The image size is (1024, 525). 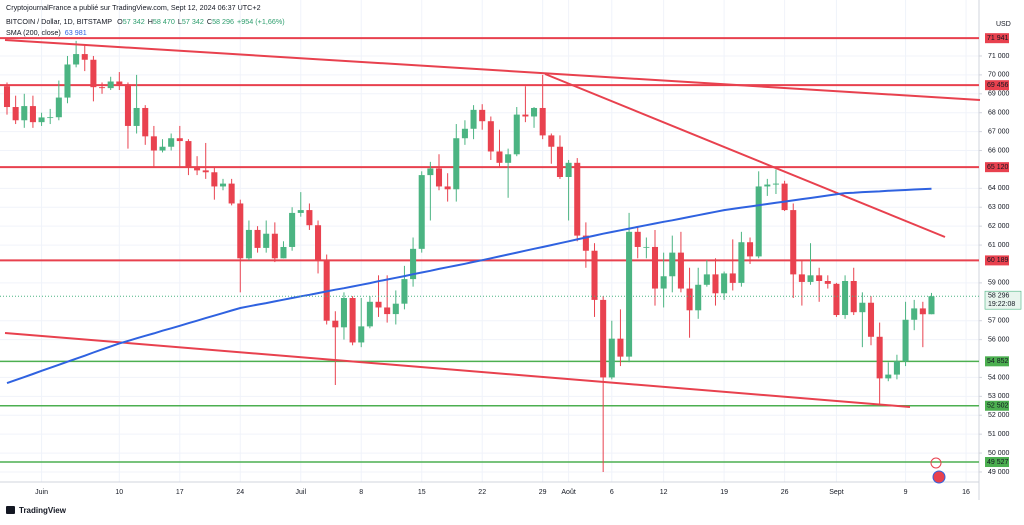 I want to click on x-tick-label: 29, so click(x=543, y=492).